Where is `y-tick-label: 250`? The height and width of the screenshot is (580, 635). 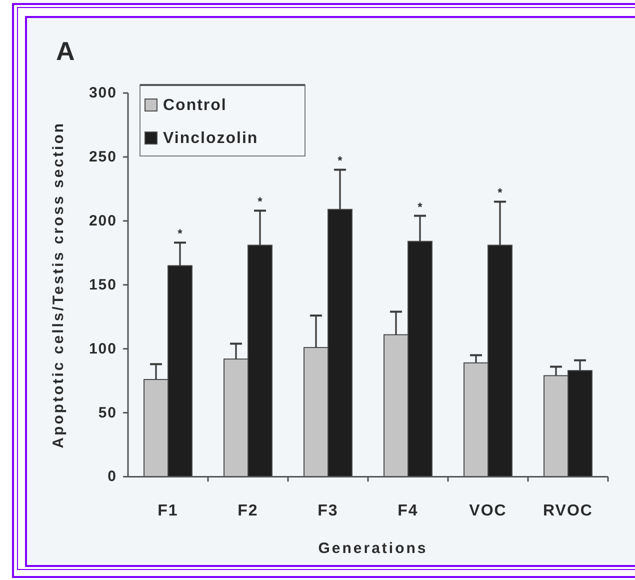
y-tick-label: 250 is located at coordinates (102, 157).